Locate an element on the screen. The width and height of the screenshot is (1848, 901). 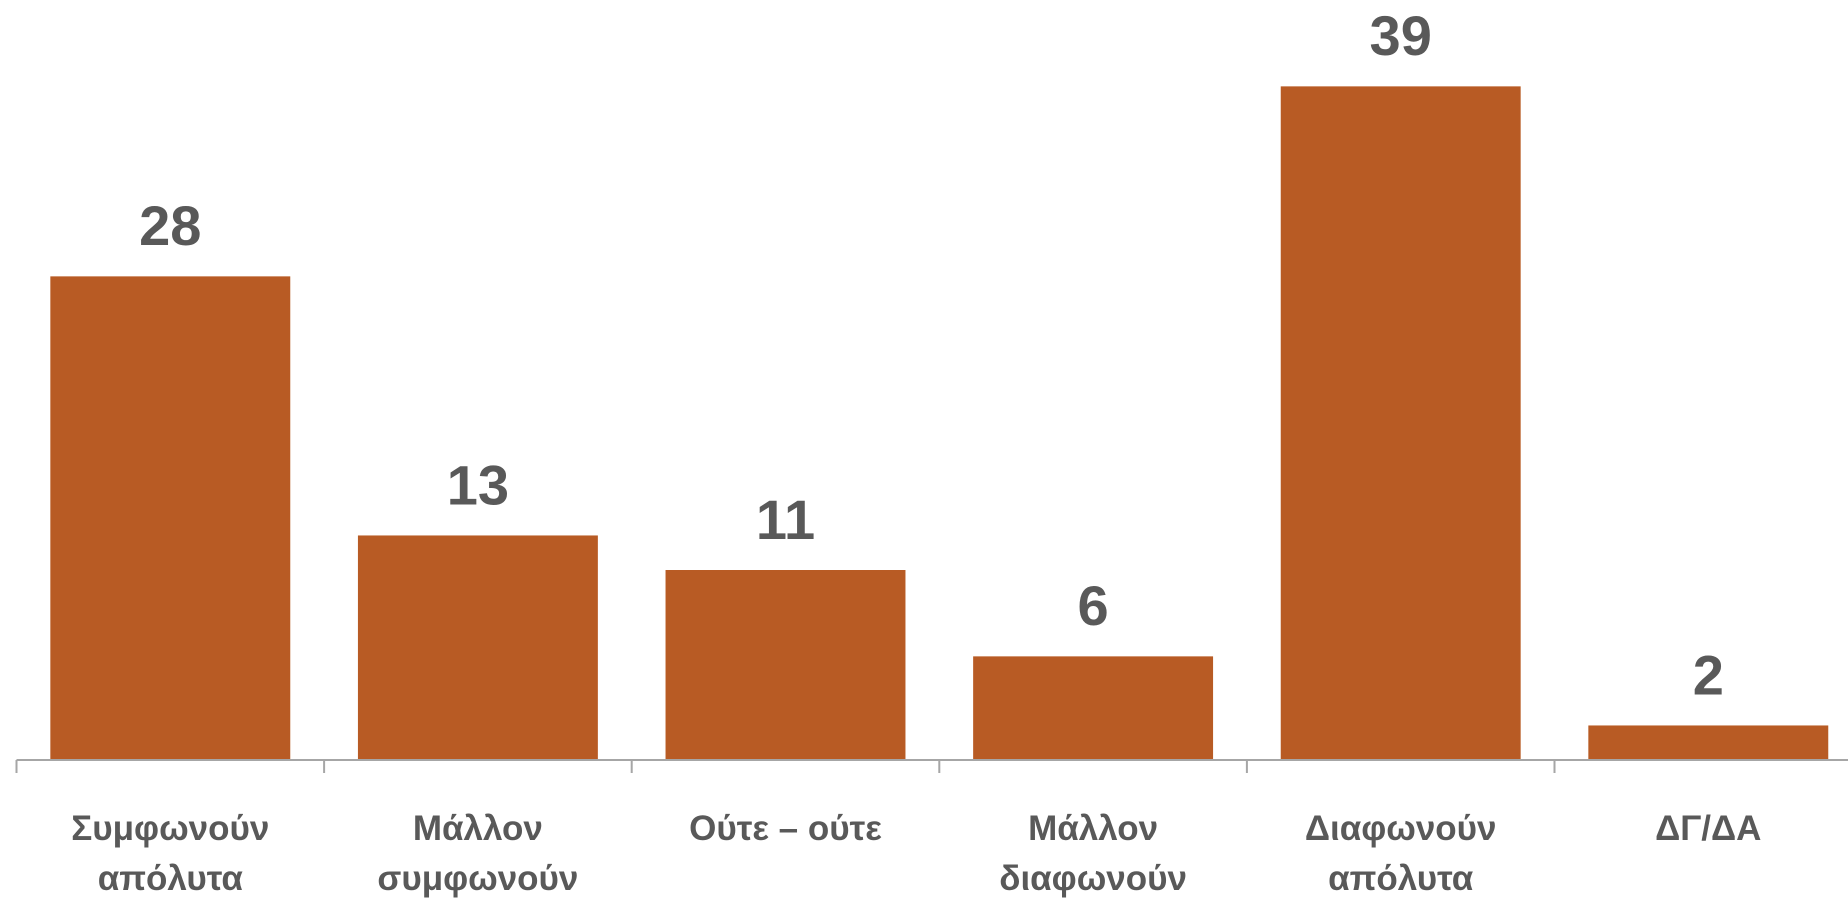
value-label: 13 is located at coordinates (478, 484).